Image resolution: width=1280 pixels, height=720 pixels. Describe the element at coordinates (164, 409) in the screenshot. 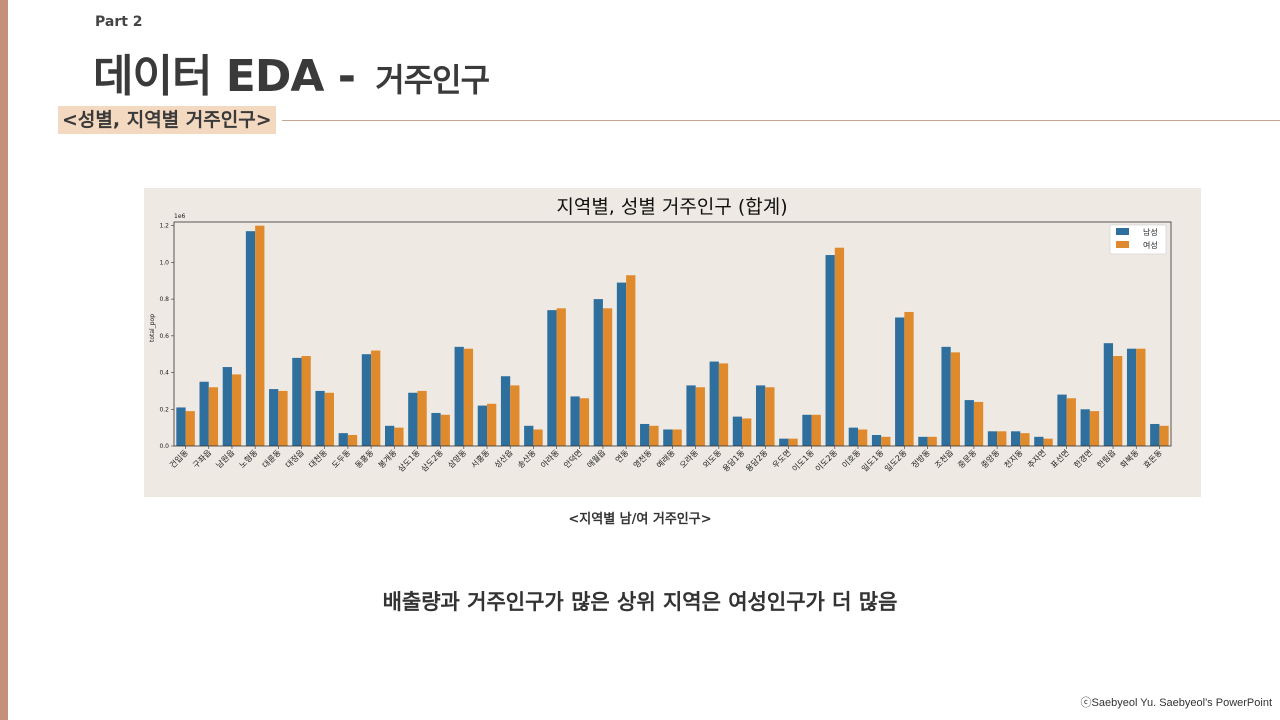

I see `y-tick-label: 0.2` at that location.